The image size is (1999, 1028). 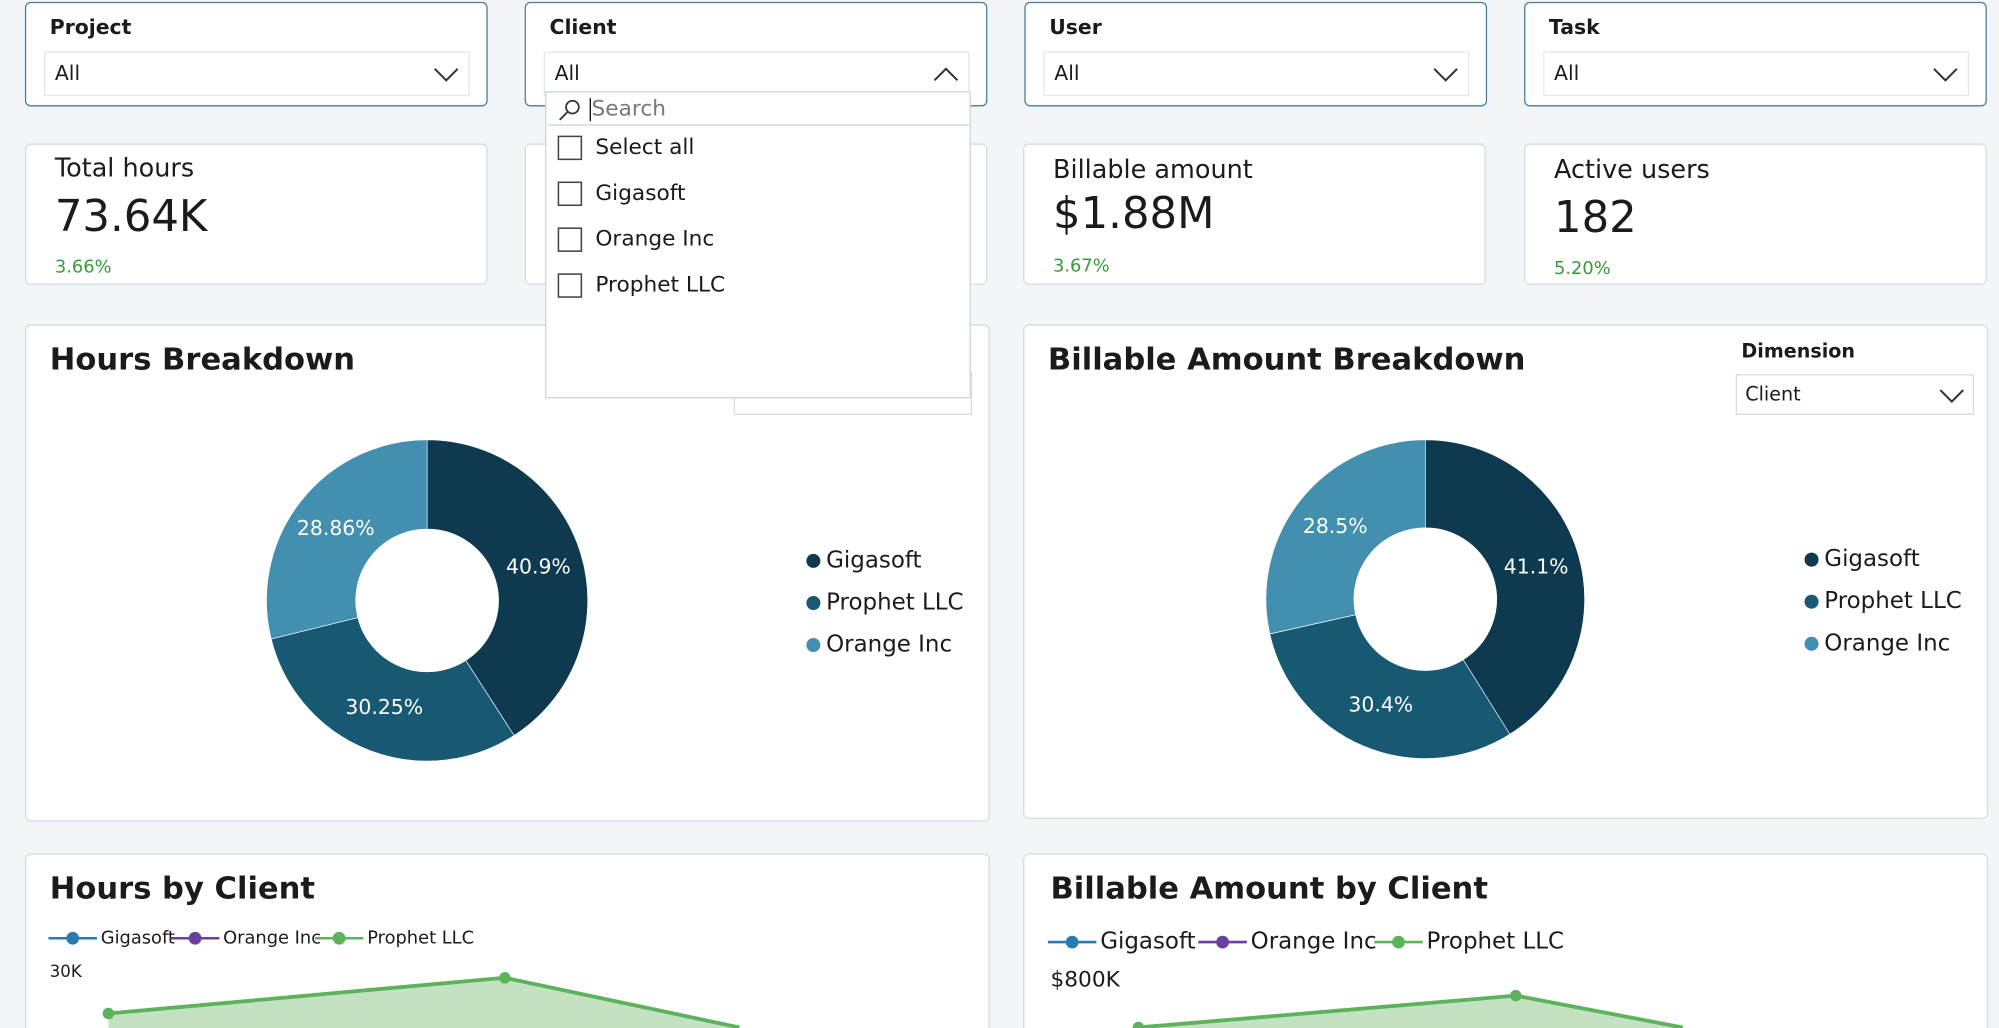 What do you see at coordinates (1380, 705) in the screenshot?
I see `slice-label: 30.4%` at bounding box center [1380, 705].